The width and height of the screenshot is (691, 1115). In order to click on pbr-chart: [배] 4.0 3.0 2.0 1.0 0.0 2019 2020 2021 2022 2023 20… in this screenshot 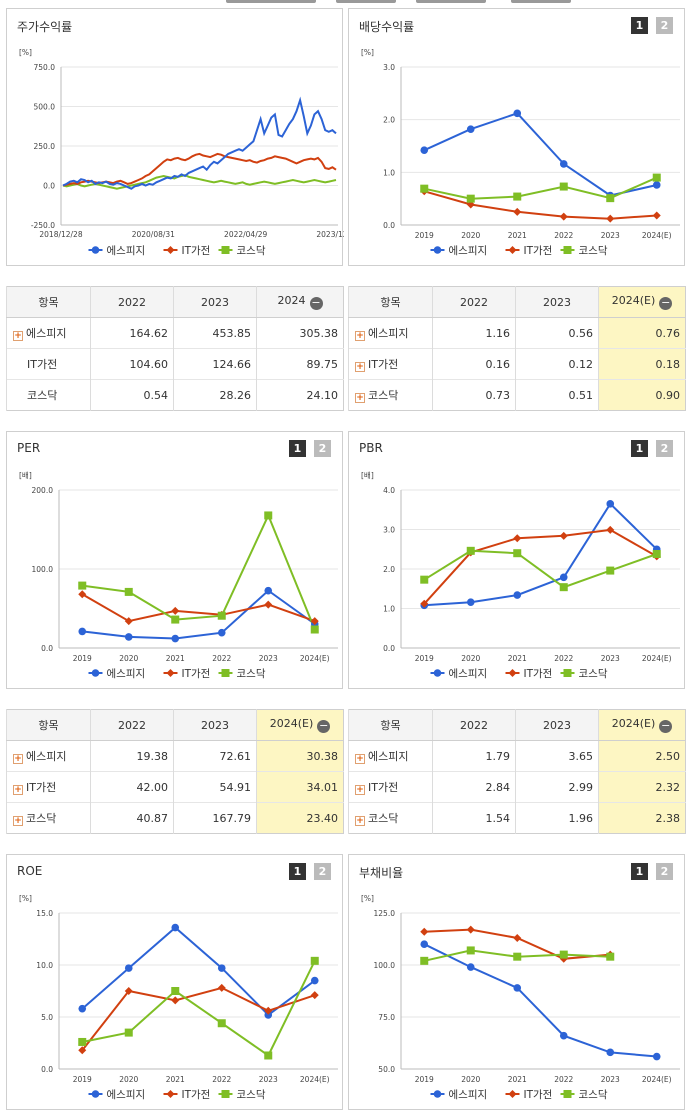, I will do `click(520, 575)`.